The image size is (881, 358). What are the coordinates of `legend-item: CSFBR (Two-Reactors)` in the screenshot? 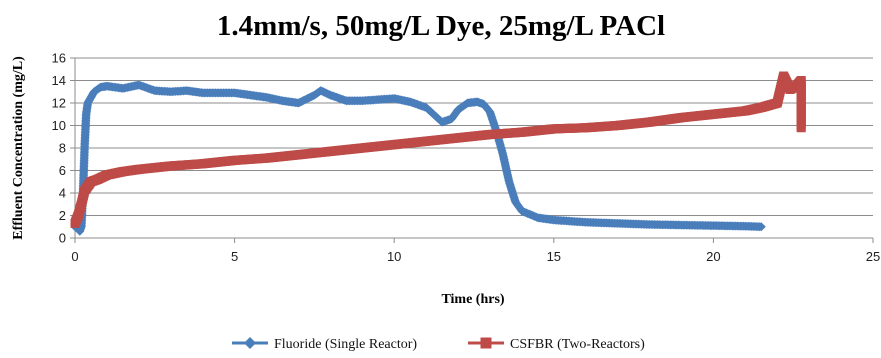 It's located at (556, 344).